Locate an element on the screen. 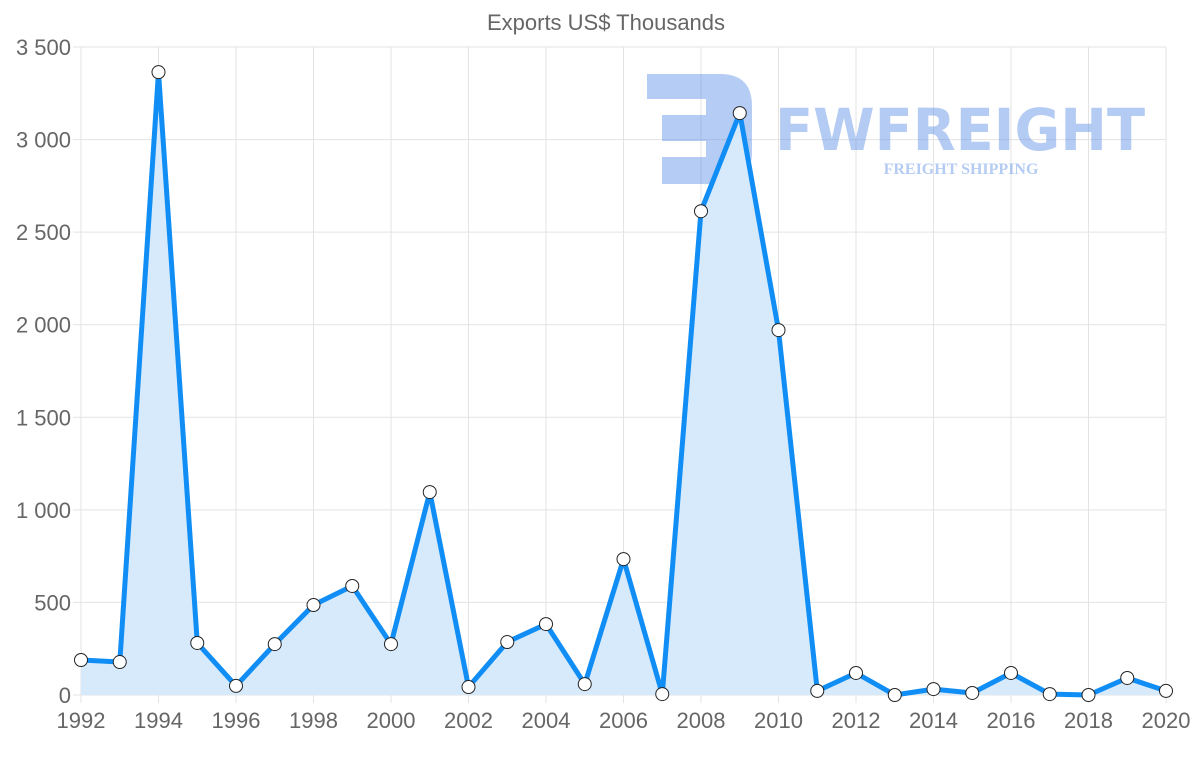  watermark-logo: FWFREIGHT FREIGHT SHIPPING is located at coordinates (896, 129).